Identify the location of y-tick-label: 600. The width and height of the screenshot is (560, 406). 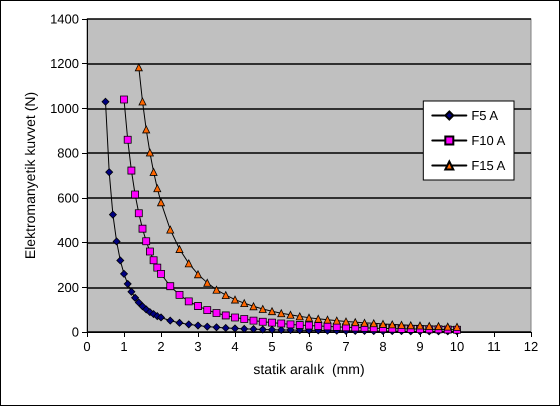
(68, 198).